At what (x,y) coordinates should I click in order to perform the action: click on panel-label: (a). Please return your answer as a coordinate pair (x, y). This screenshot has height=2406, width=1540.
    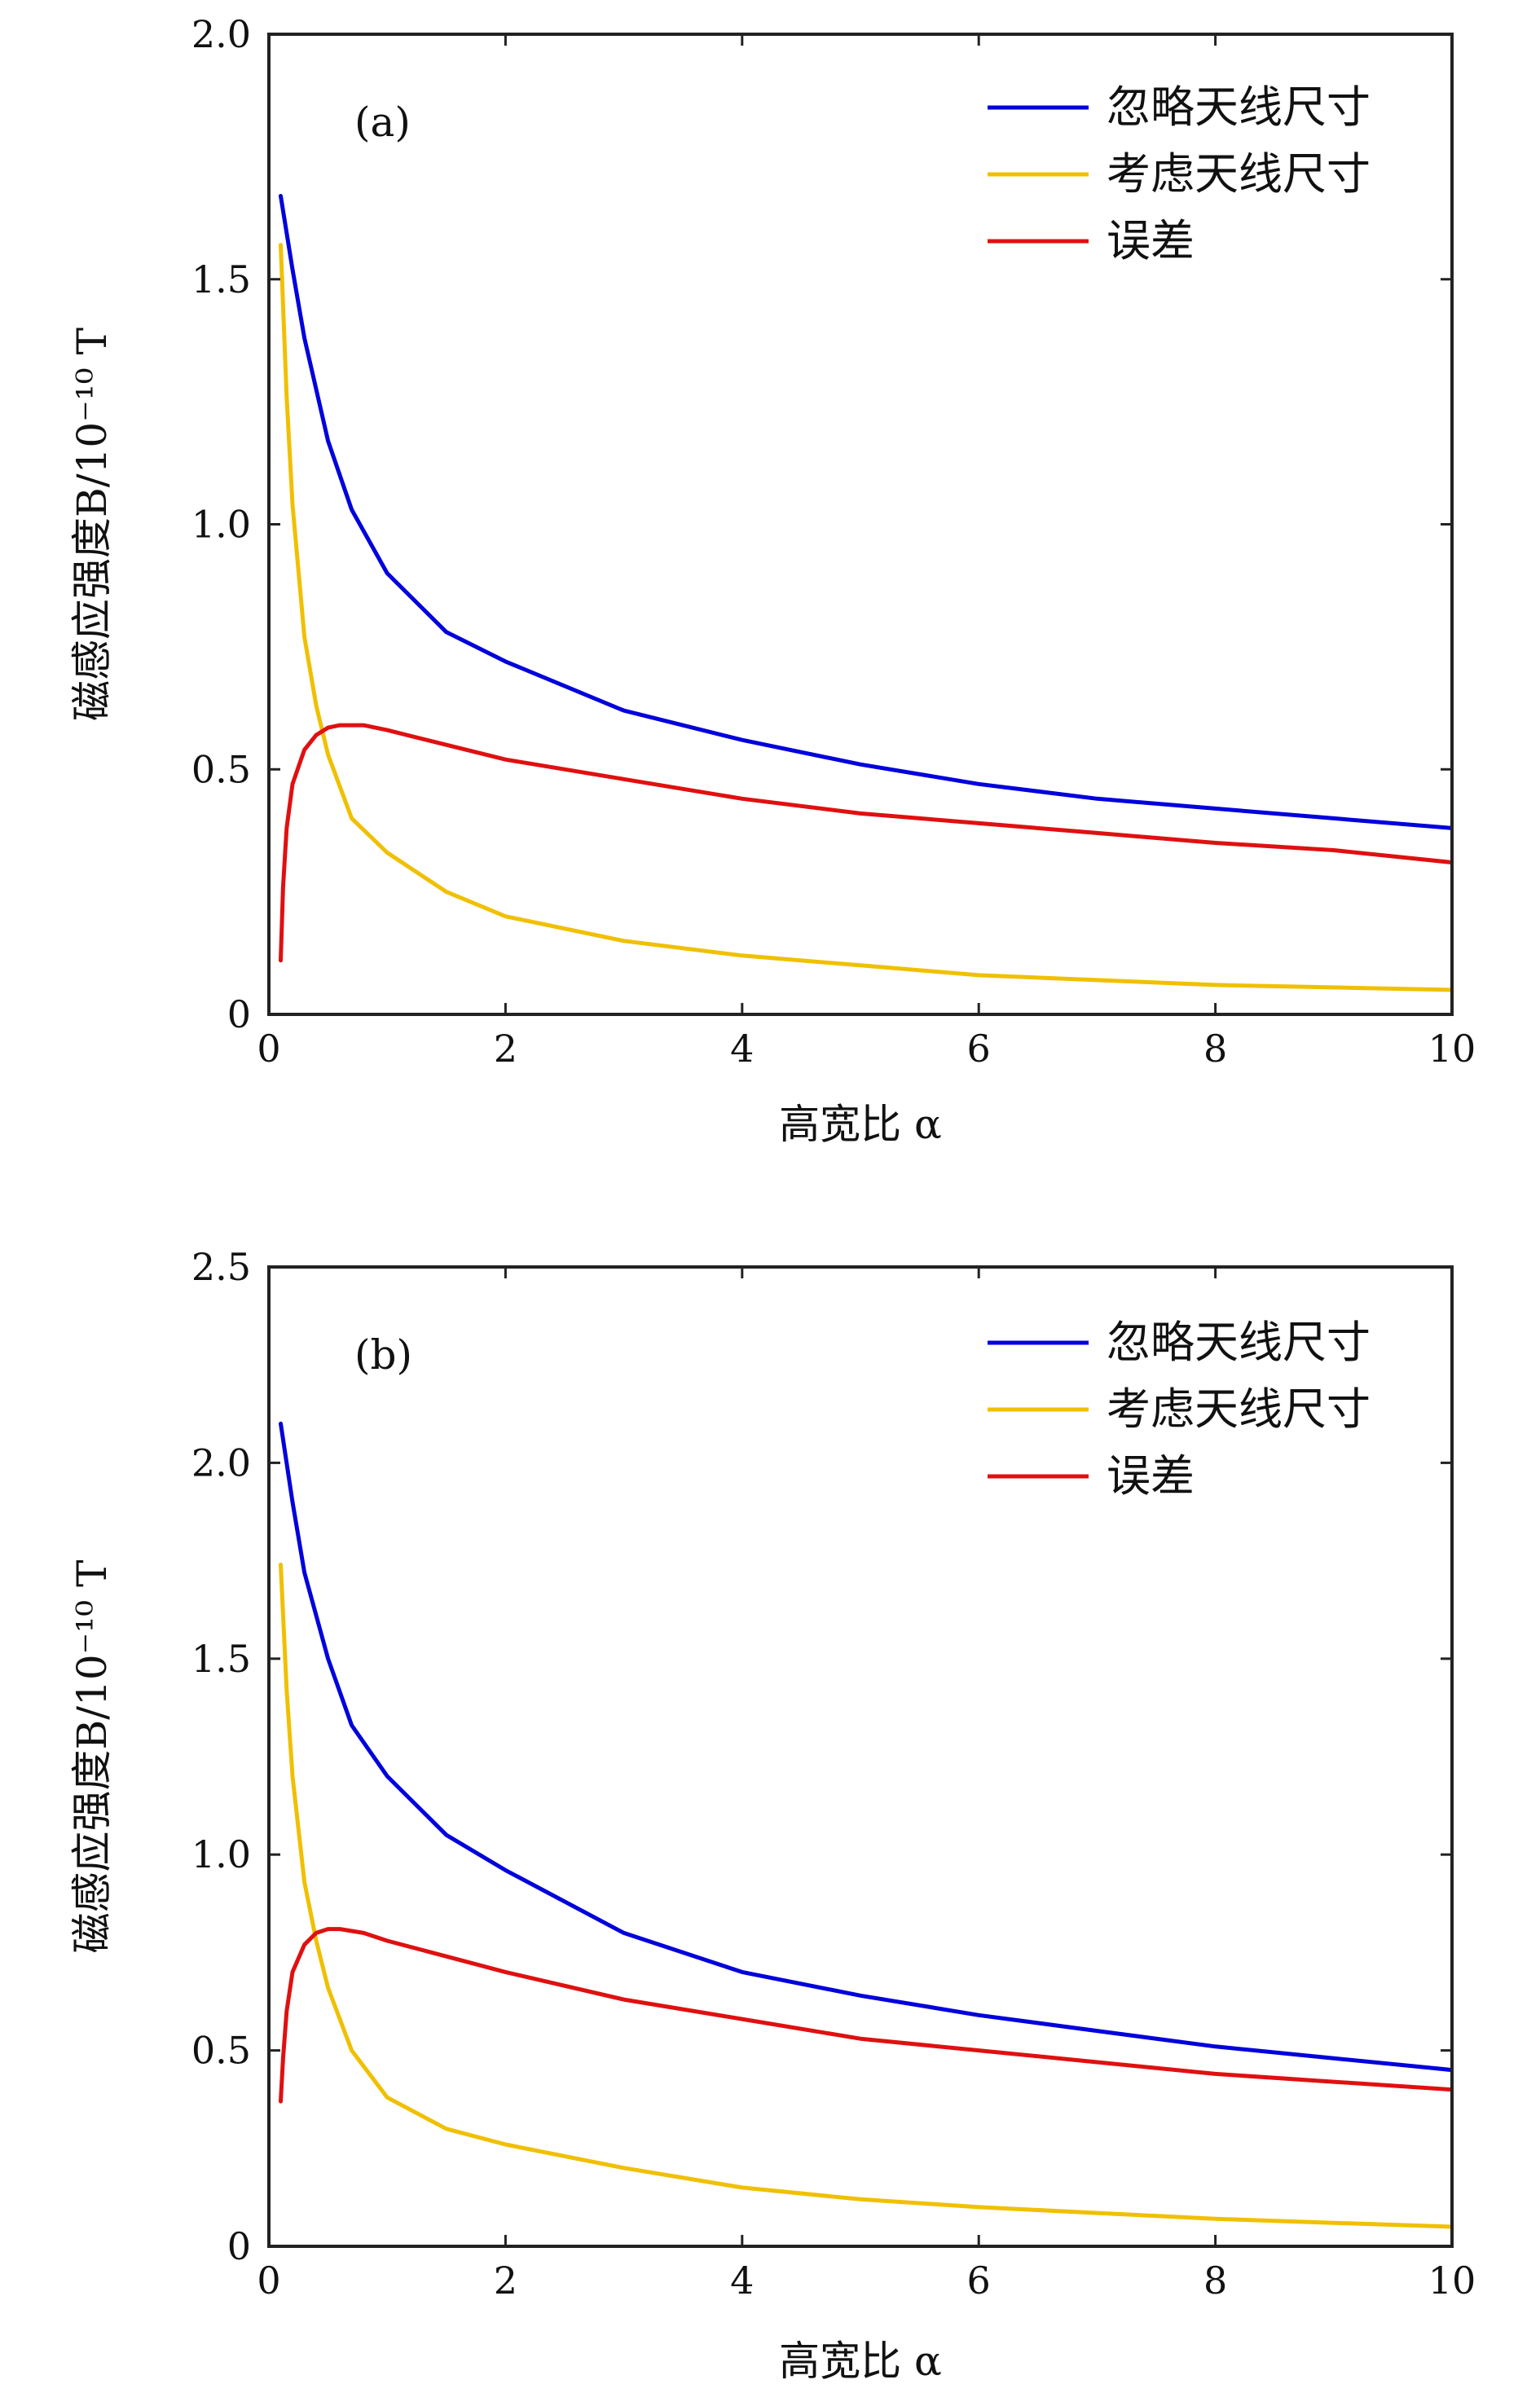
    Looking at the image, I should click on (382, 123).